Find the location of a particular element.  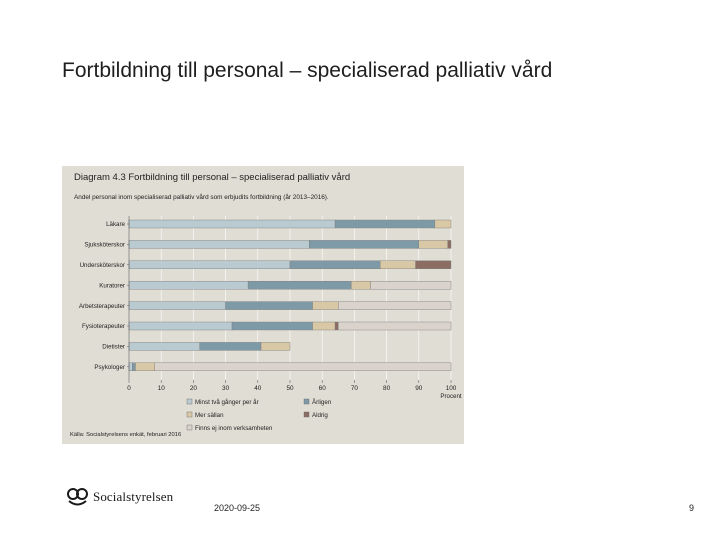

x-tick-label: 0 is located at coordinates (129, 388).